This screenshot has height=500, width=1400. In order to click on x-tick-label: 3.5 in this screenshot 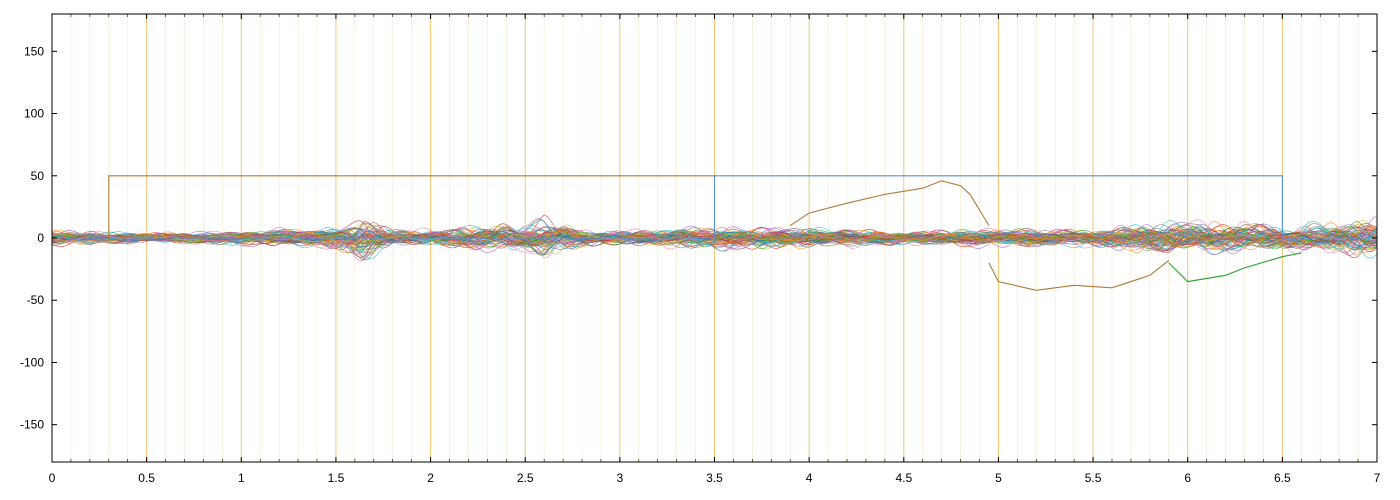, I will do `click(714, 478)`.